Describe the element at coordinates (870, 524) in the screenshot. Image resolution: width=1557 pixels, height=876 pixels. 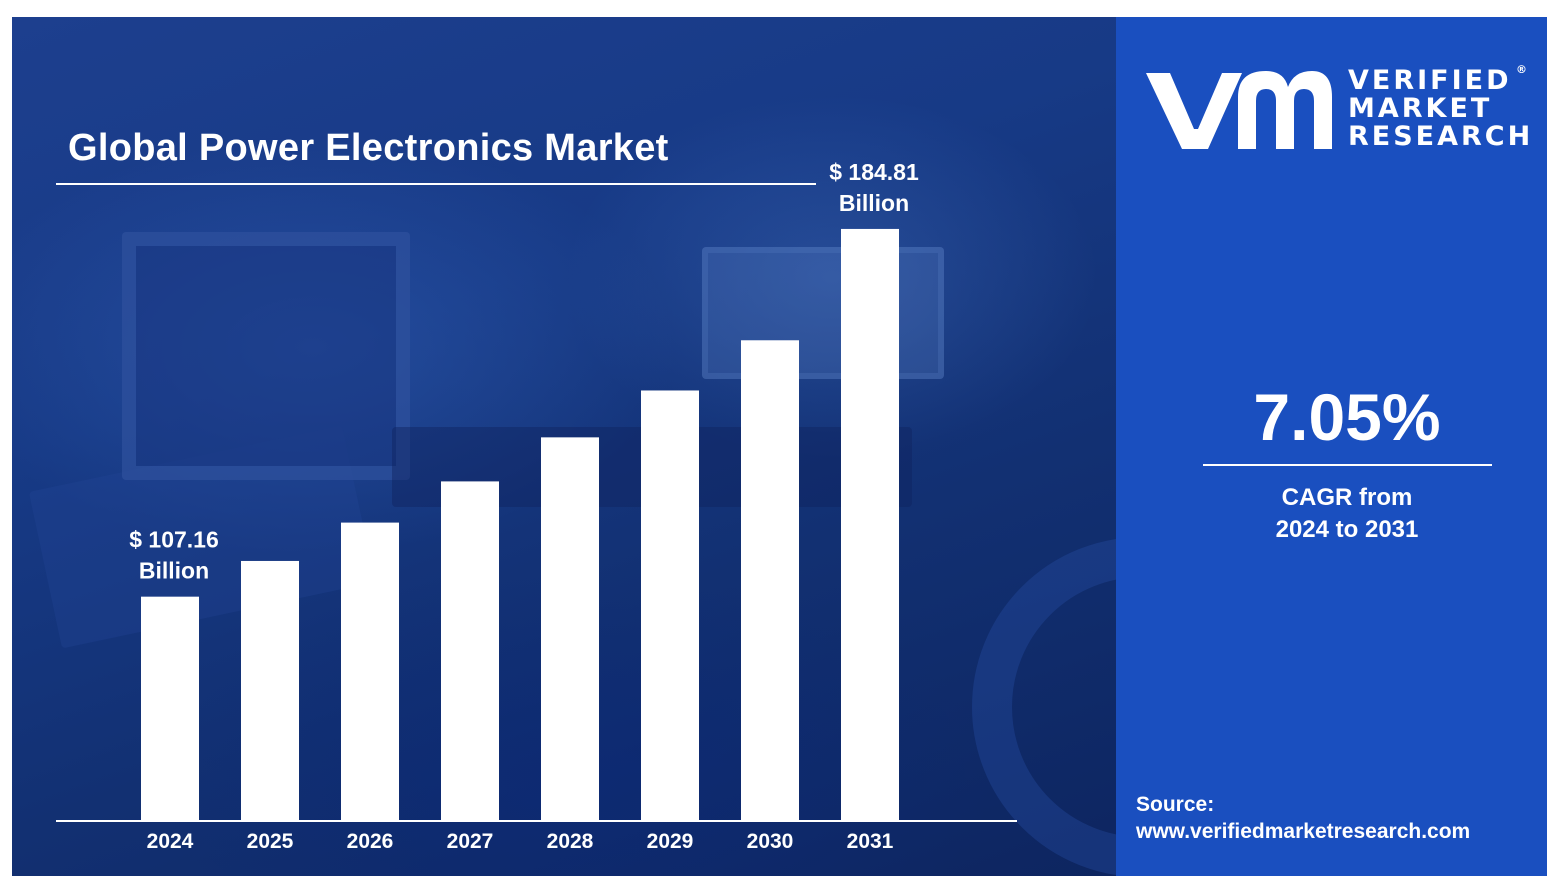
I see `bar-2031` at that location.